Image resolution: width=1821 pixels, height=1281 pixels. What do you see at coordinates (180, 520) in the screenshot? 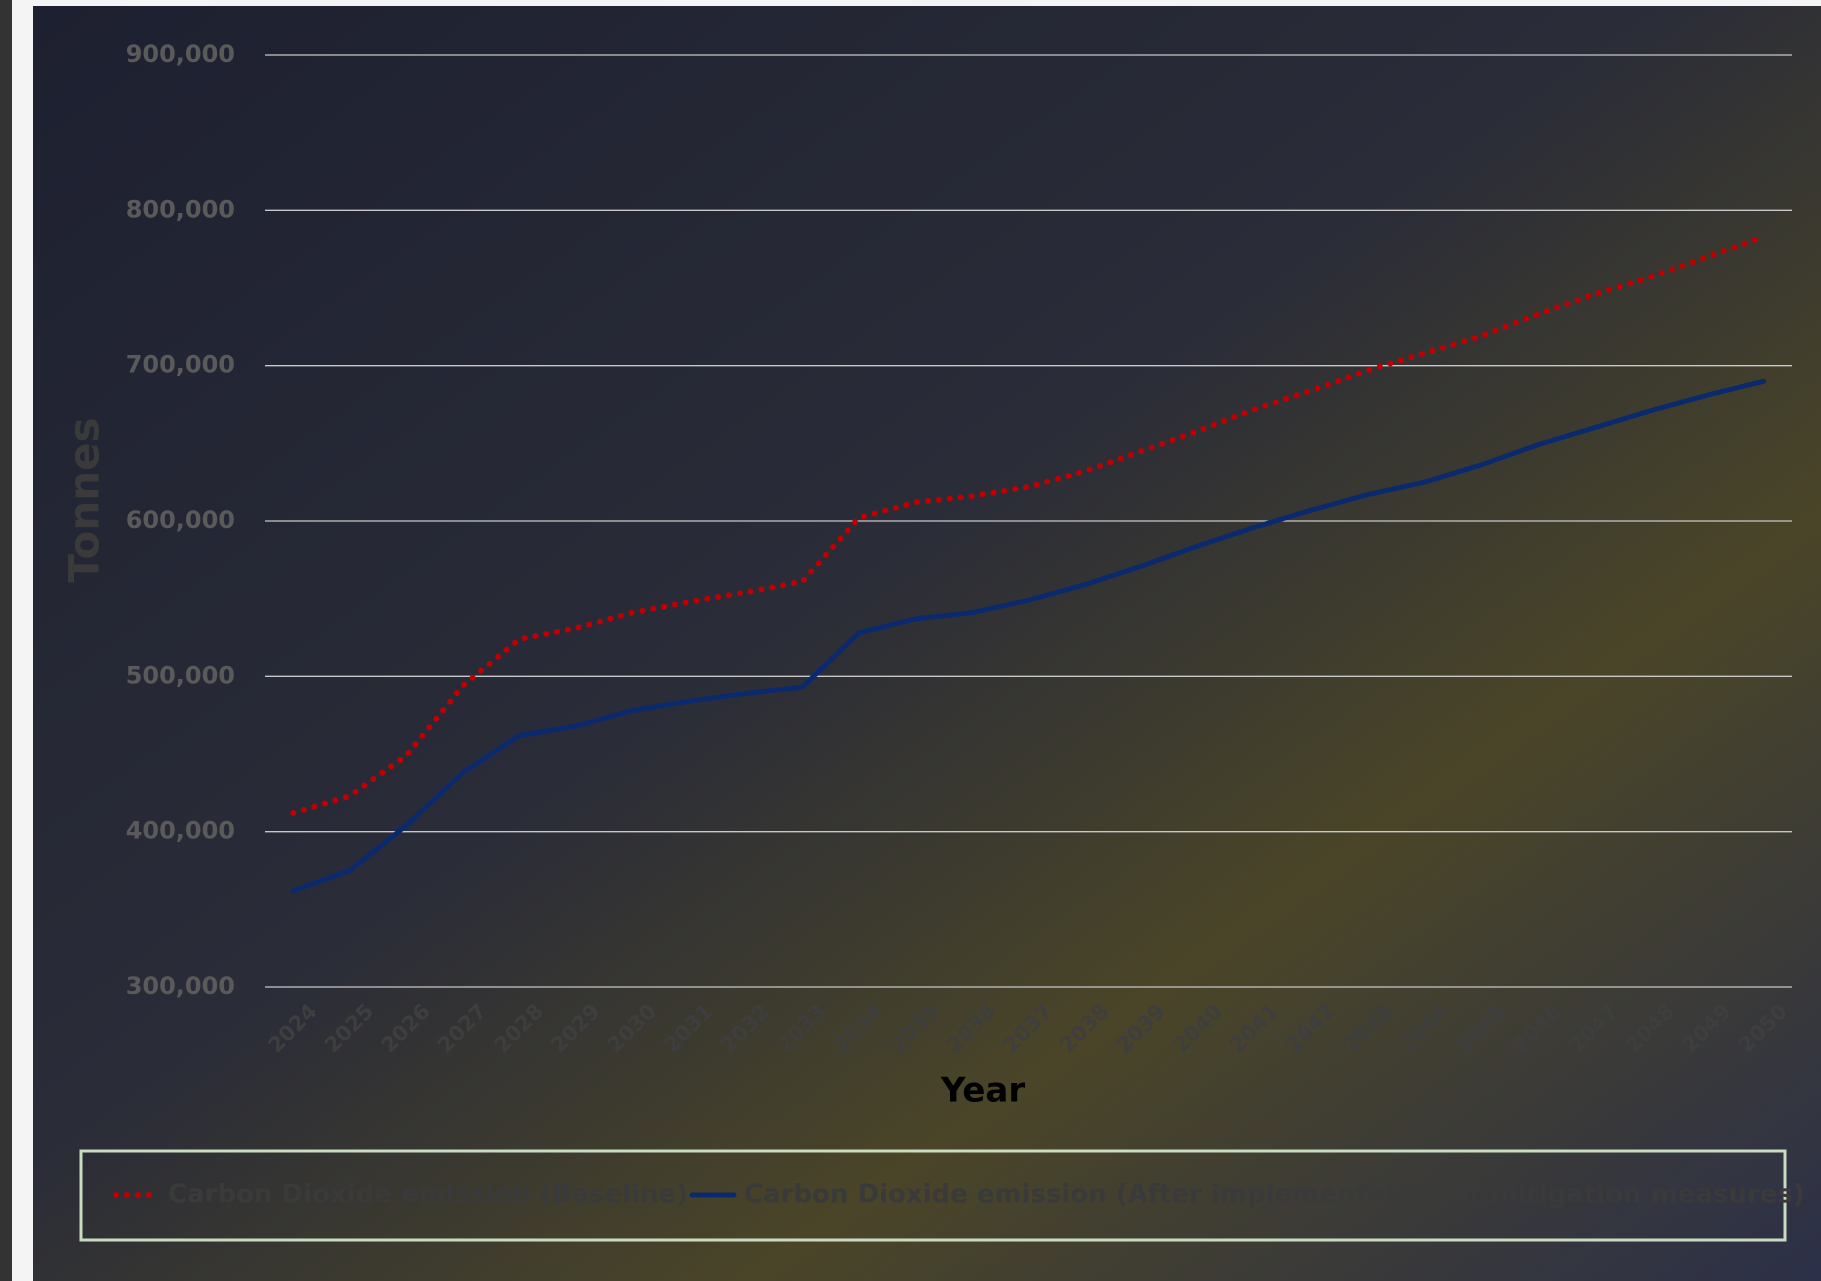
I see `y-tick-label: 600,000` at bounding box center [180, 520].